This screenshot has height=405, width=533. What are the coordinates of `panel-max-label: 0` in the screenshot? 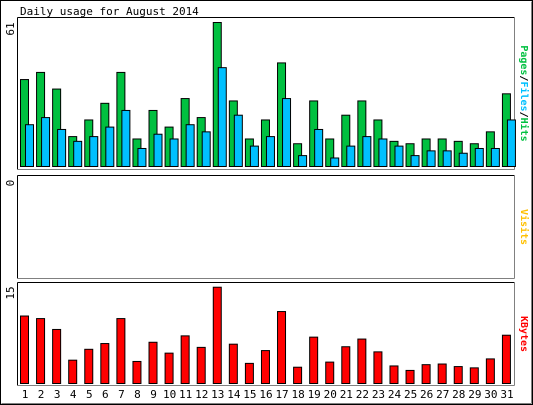 It's located at (10, 183).